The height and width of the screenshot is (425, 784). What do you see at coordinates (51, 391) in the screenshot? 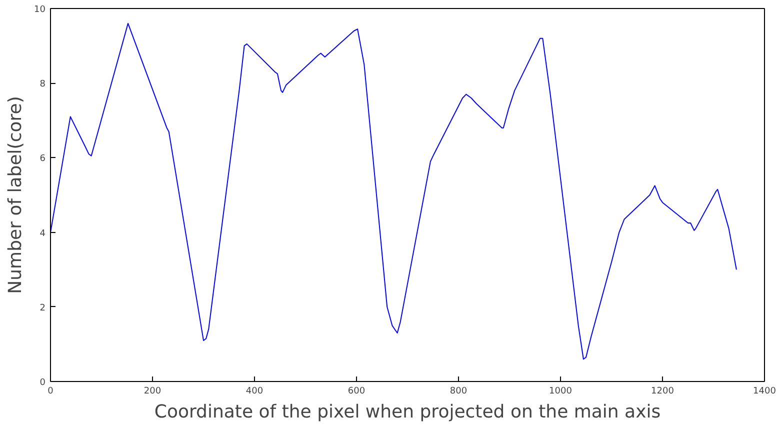
I see `x-tick-label: 0` at bounding box center [51, 391].